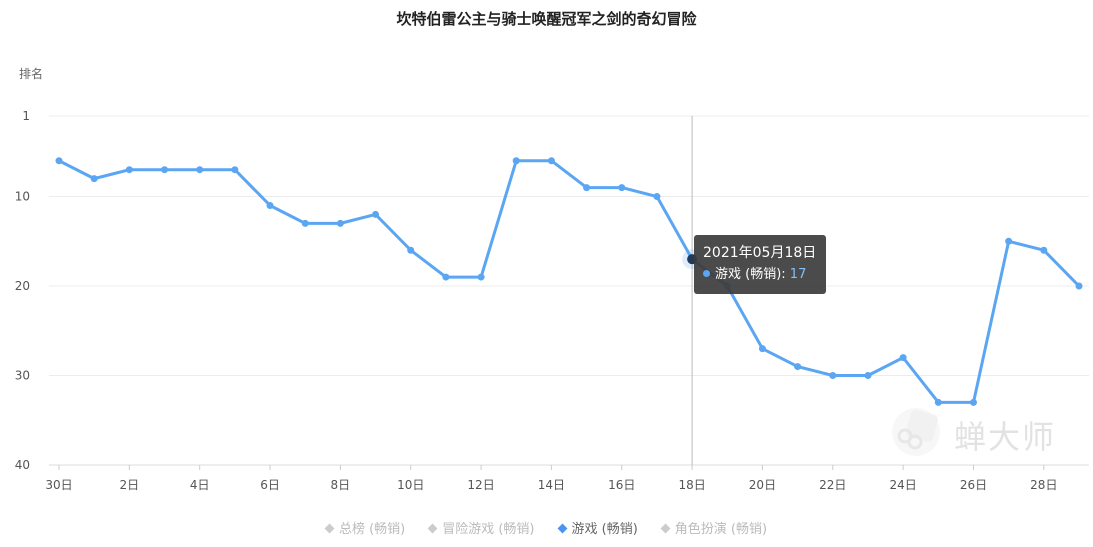 This screenshot has height=547, width=1093. What do you see at coordinates (798, 274) in the screenshot?
I see `tooltip-value: 17` at bounding box center [798, 274].